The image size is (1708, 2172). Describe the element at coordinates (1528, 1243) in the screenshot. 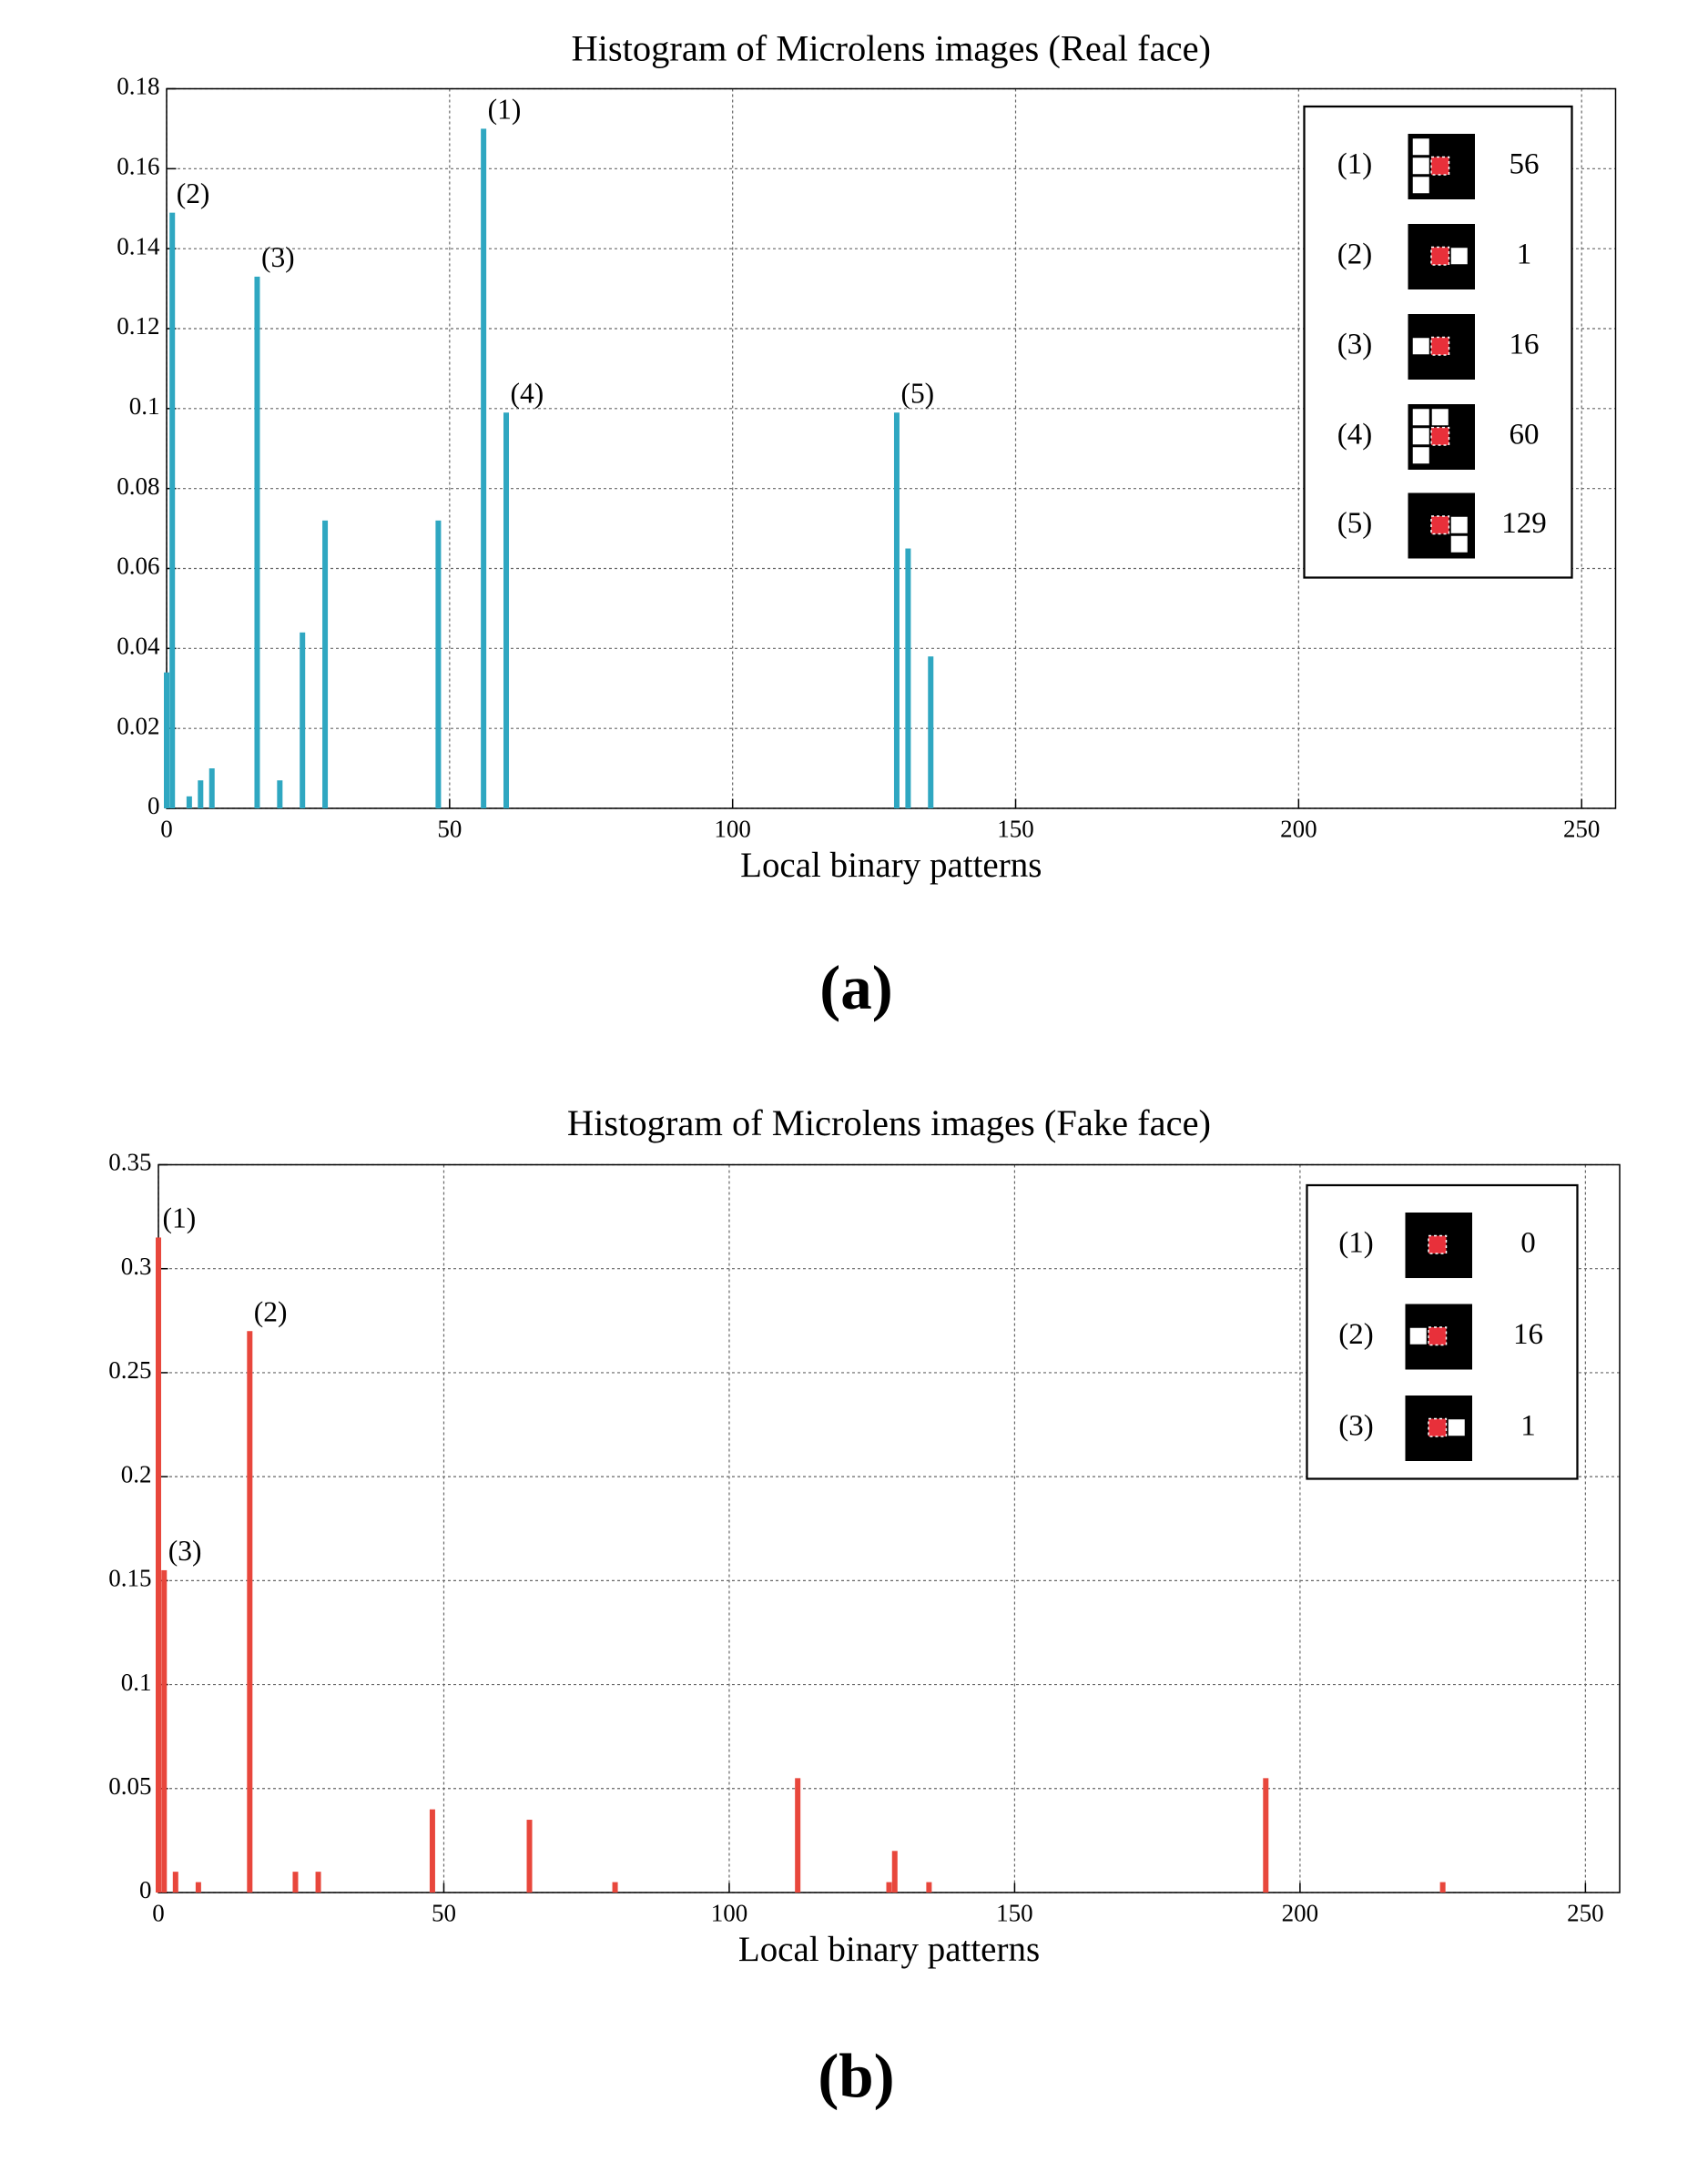

I see `legend-code: 0` at that location.